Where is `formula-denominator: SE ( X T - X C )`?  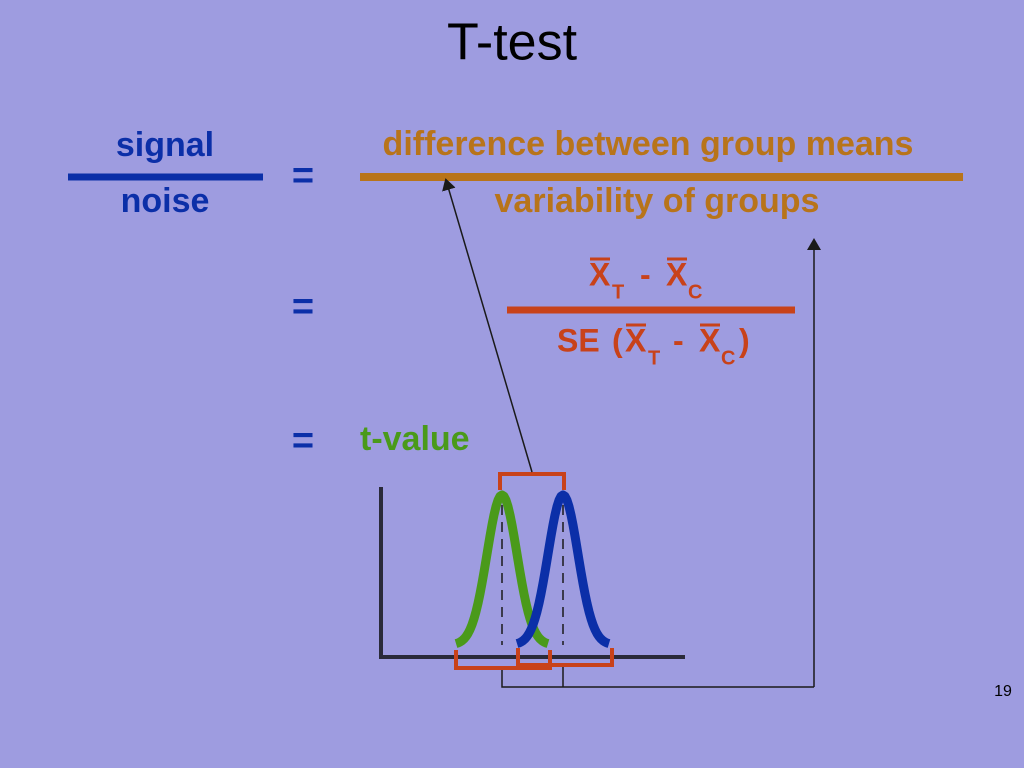
formula-denominator: SE ( X T - X C ) is located at coordinates (653, 345).